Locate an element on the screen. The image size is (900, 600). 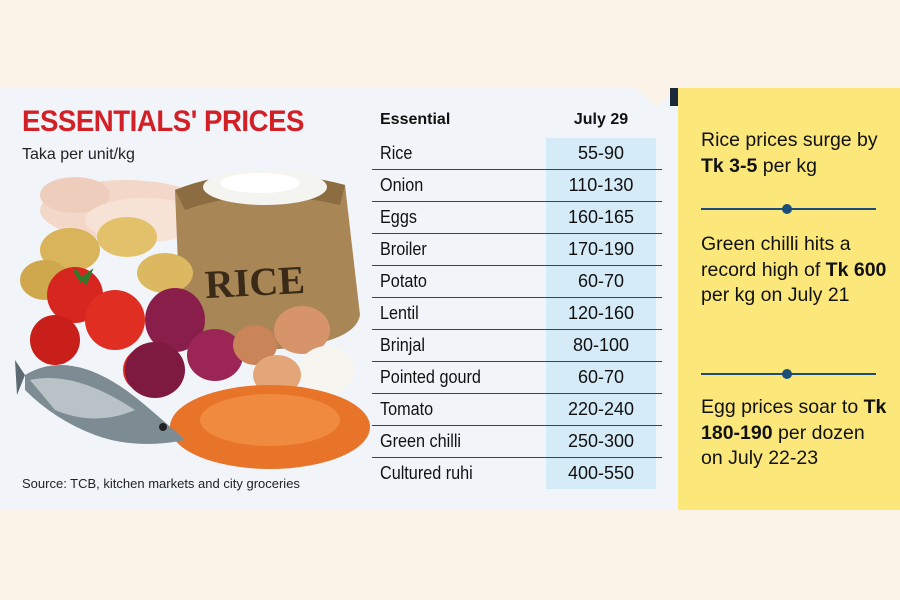
table-row: Rice 55-90 is located at coordinates (517, 154).